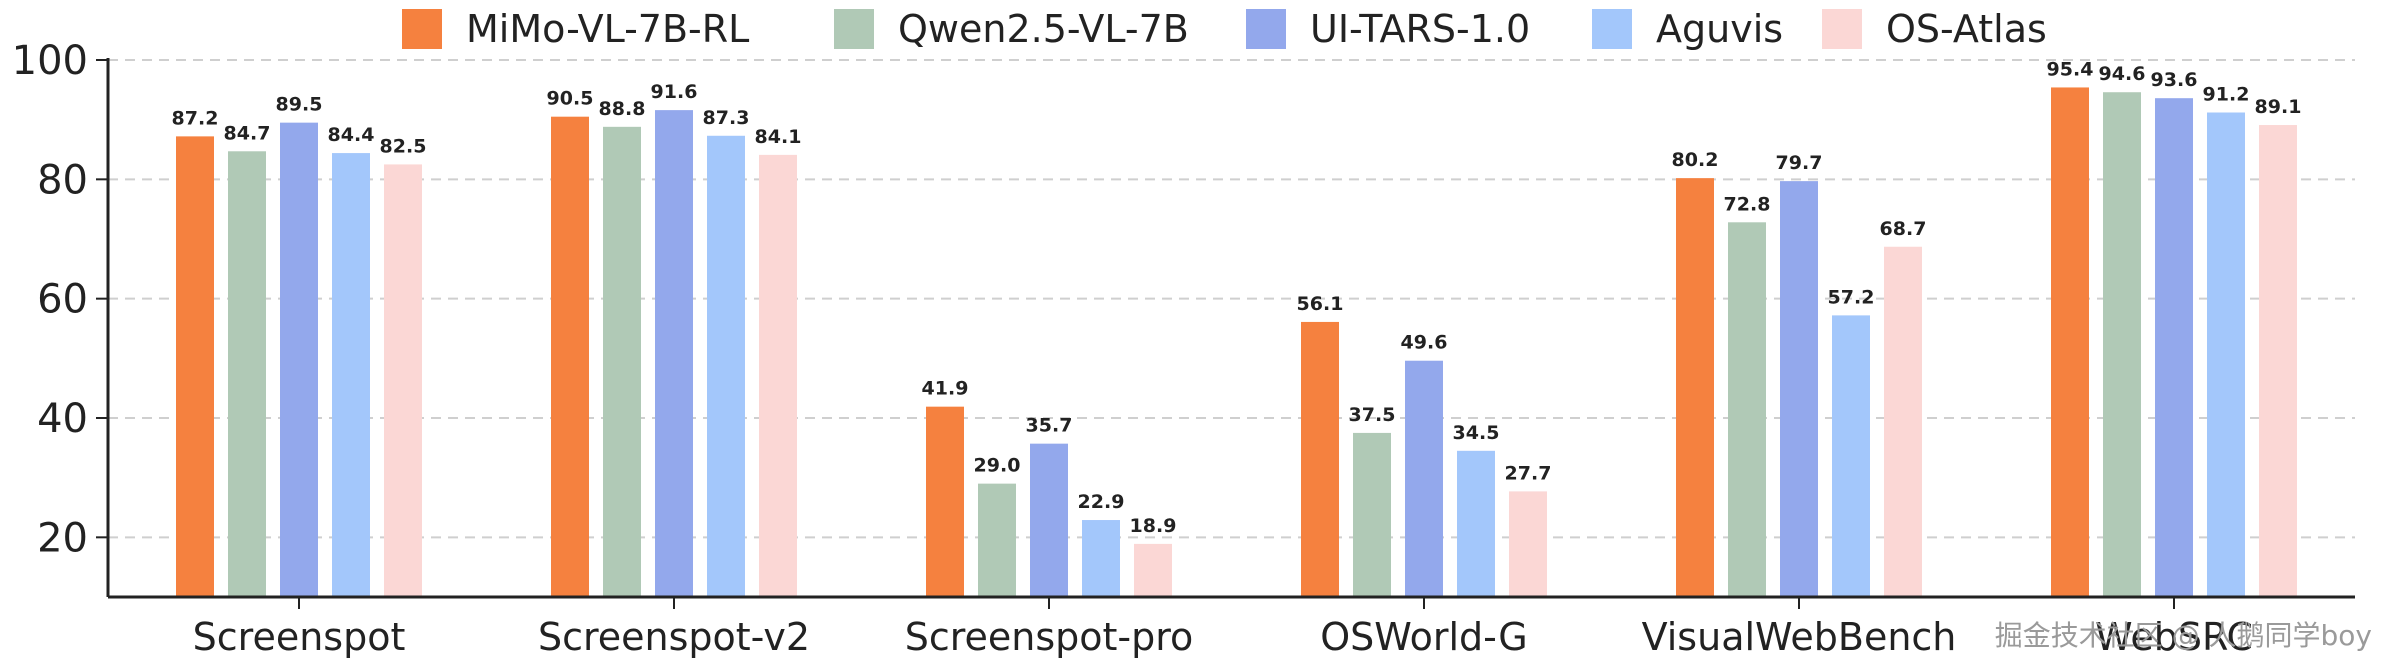 The height and width of the screenshot is (670, 2386). I want to click on x-tick-label: OSWorld-G, so click(1423, 637).